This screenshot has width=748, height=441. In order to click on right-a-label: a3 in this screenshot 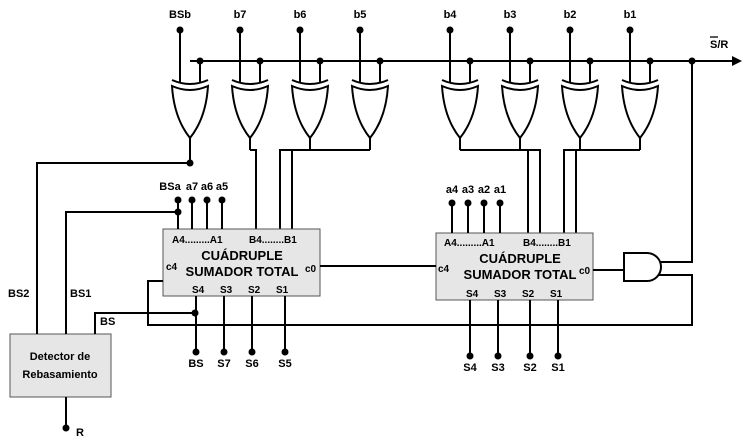, I will do `click(468, 190)`.